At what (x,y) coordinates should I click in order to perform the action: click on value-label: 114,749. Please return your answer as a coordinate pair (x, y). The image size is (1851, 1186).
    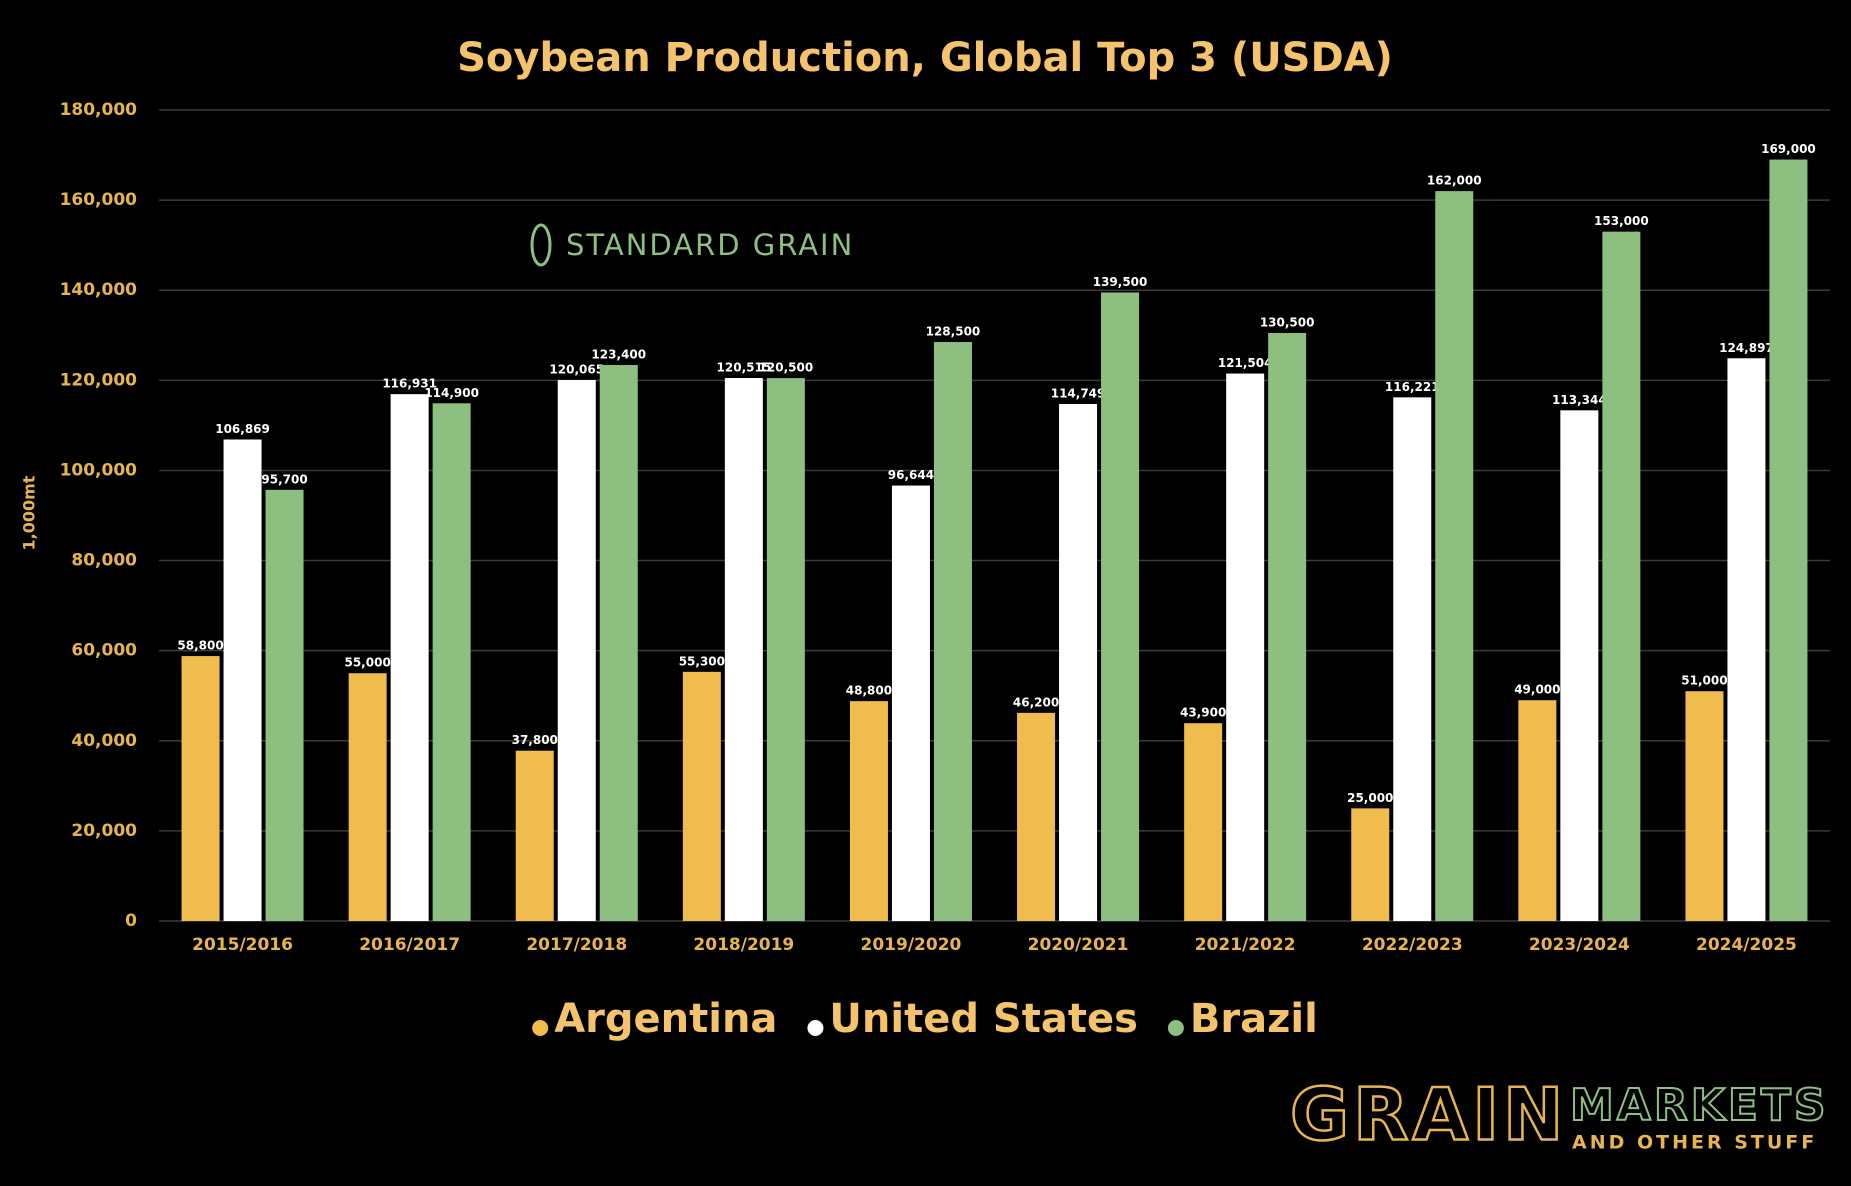
    Looking at the image, I should click on (1078, 393).